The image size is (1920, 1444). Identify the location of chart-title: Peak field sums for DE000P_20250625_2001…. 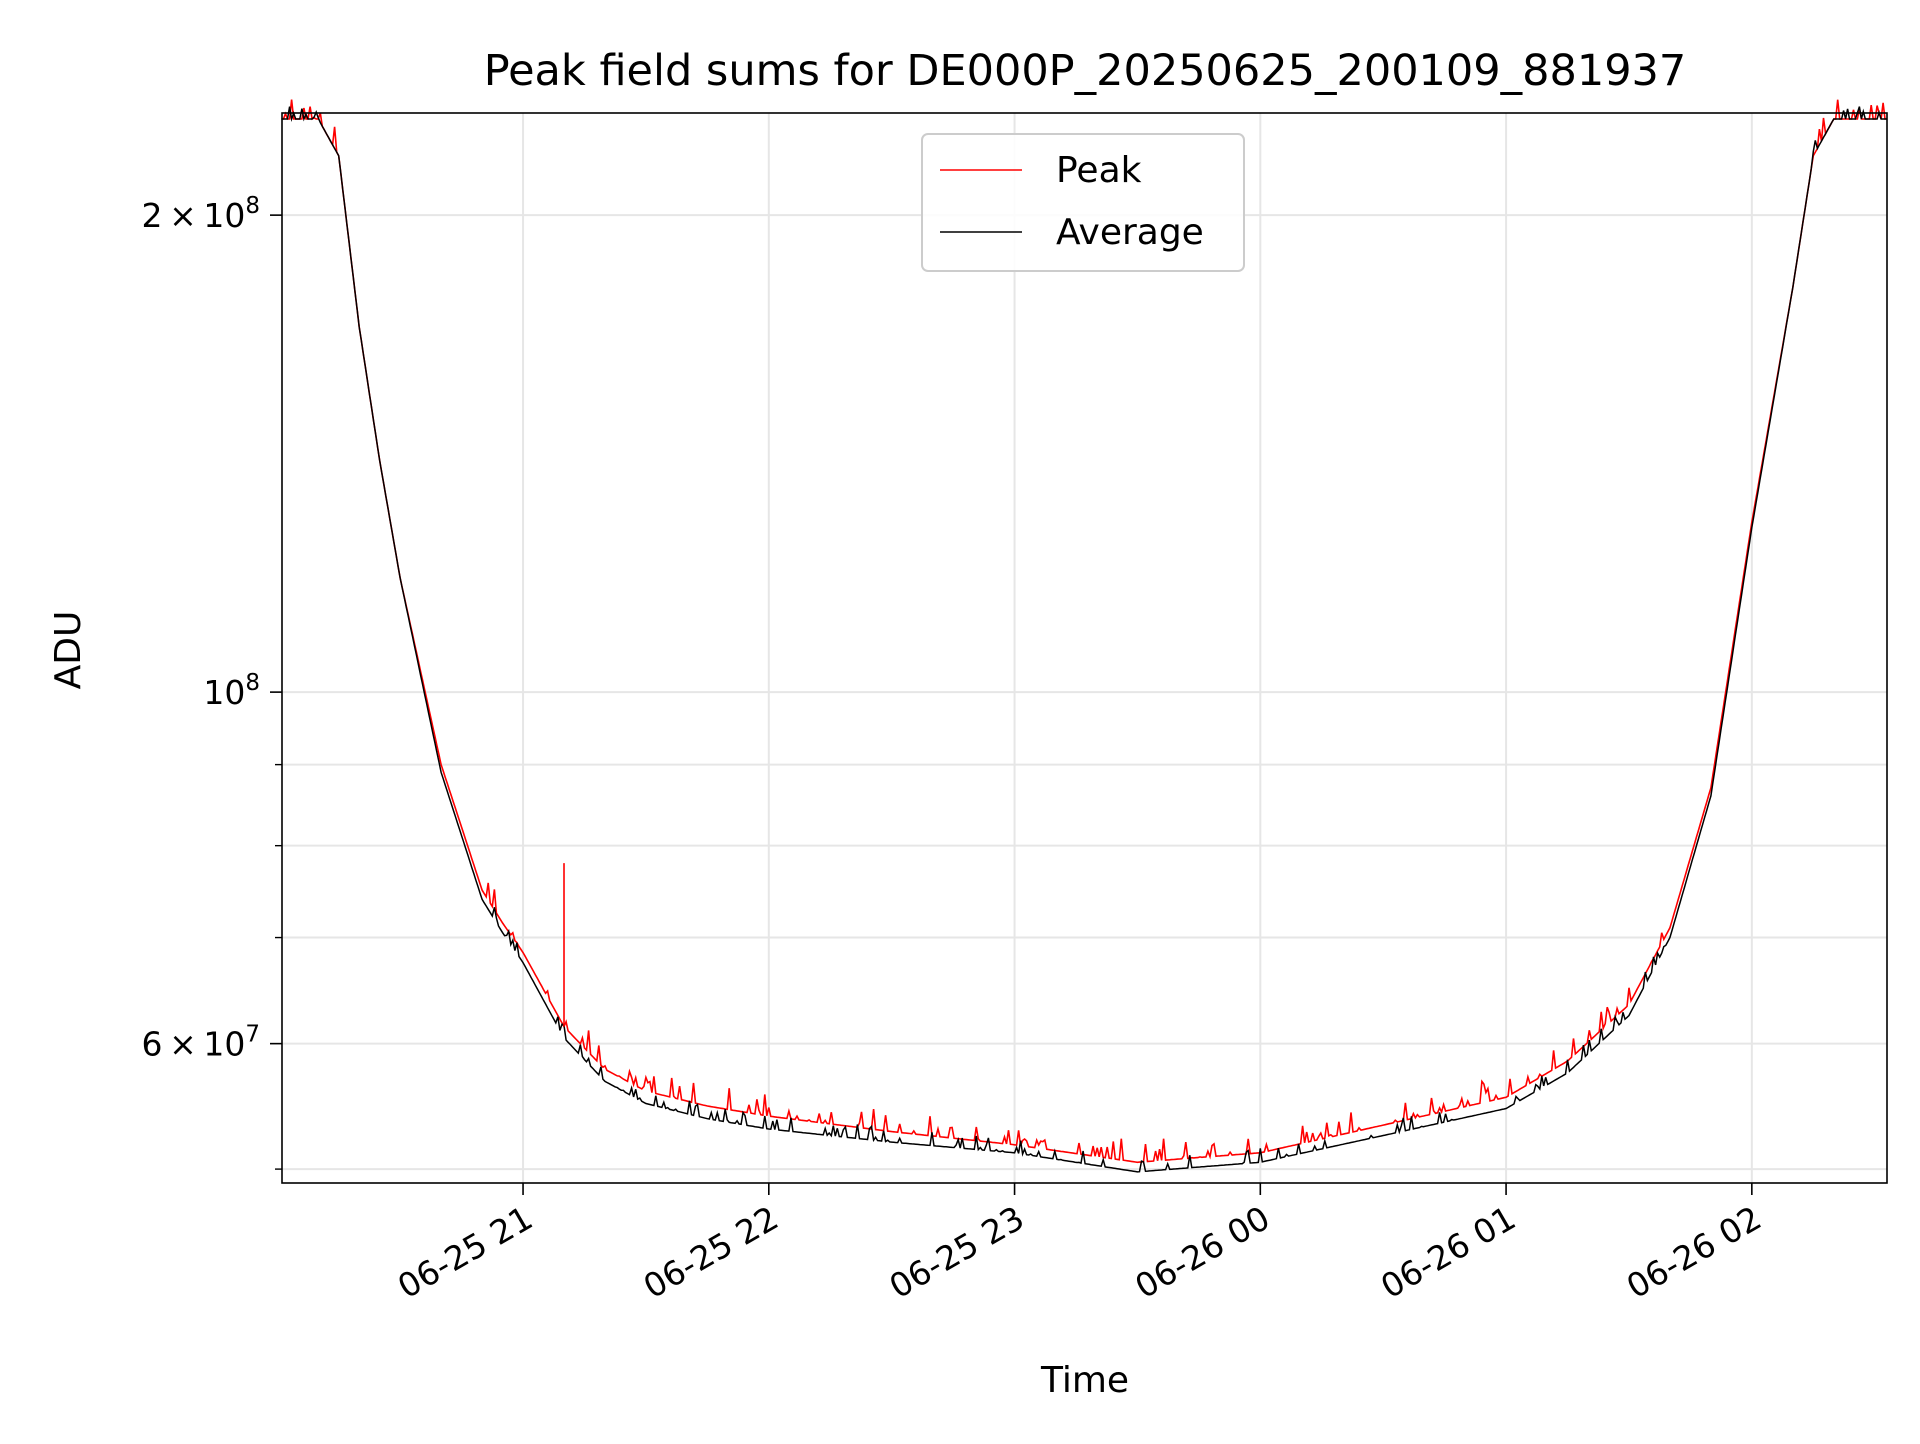
(1085, 71).